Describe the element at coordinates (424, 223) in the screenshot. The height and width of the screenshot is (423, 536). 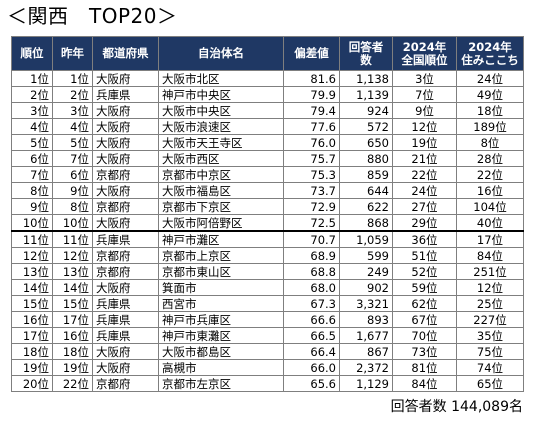
I see `cell-national-rank: 29位` at that location.